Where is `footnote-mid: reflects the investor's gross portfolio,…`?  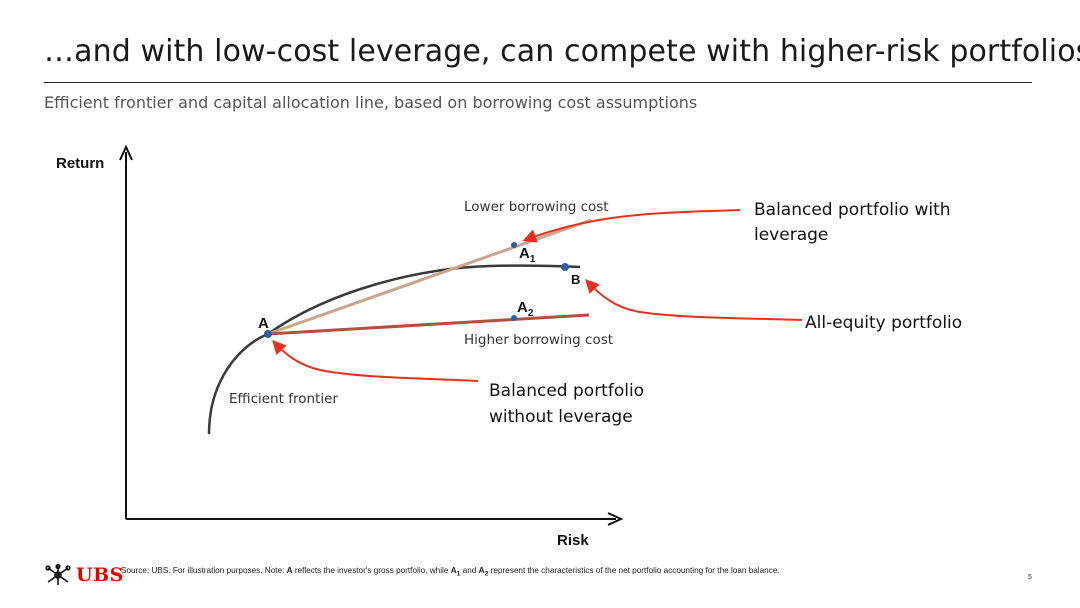
footnote-mid: reflects the investor's gross portfolio,… is located at coordinates (371, 570).